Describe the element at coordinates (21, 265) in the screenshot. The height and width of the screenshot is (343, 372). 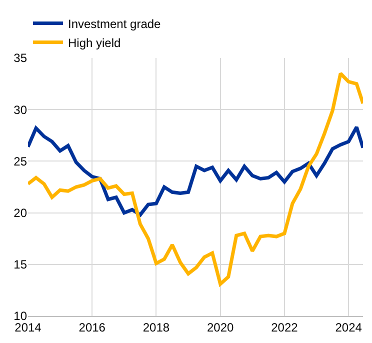
I see `y-tick-label: 15` at that location.